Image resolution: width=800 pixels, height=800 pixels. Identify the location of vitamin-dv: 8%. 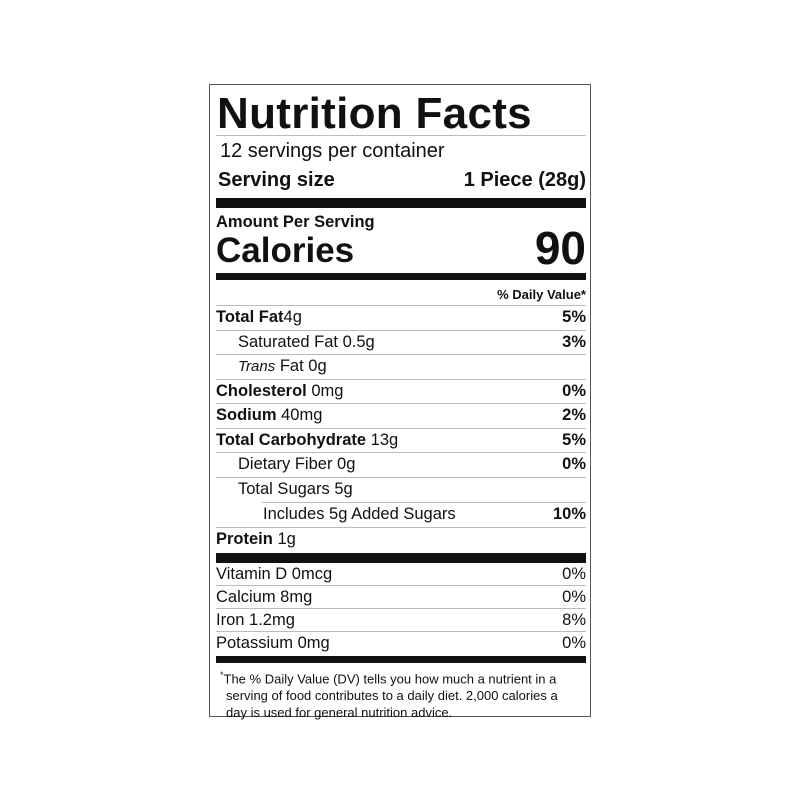
(574, 619).